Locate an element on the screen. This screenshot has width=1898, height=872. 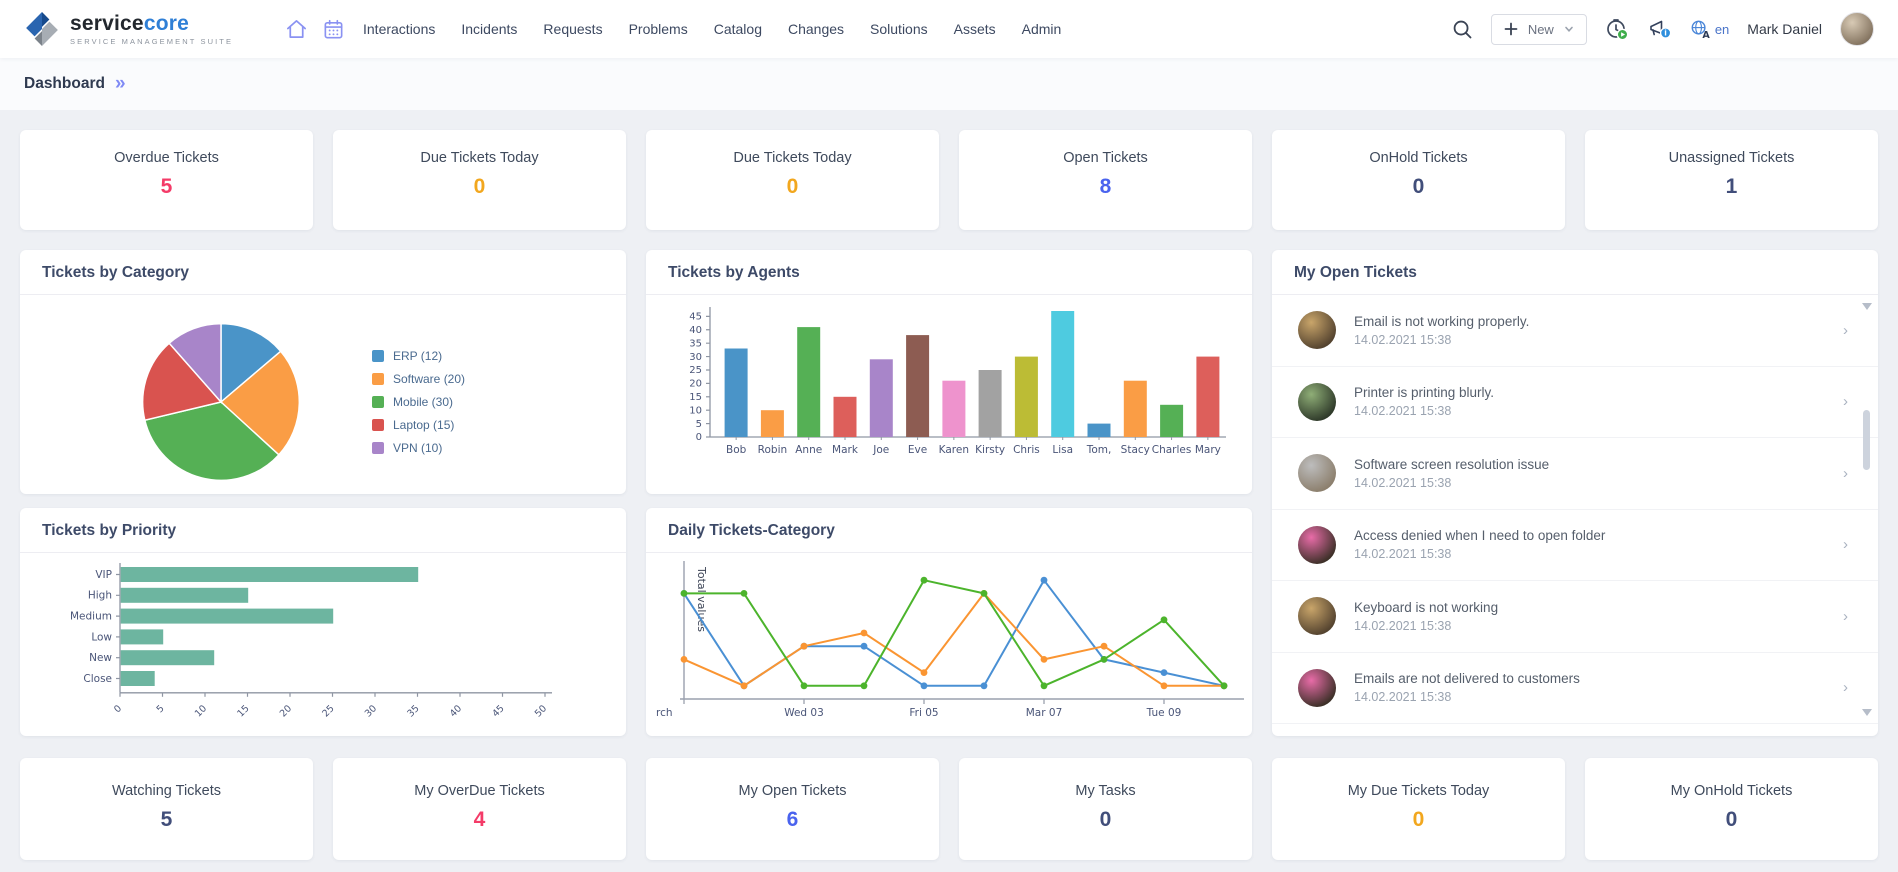
bar-kirsty is located at coordinates (990, 403).